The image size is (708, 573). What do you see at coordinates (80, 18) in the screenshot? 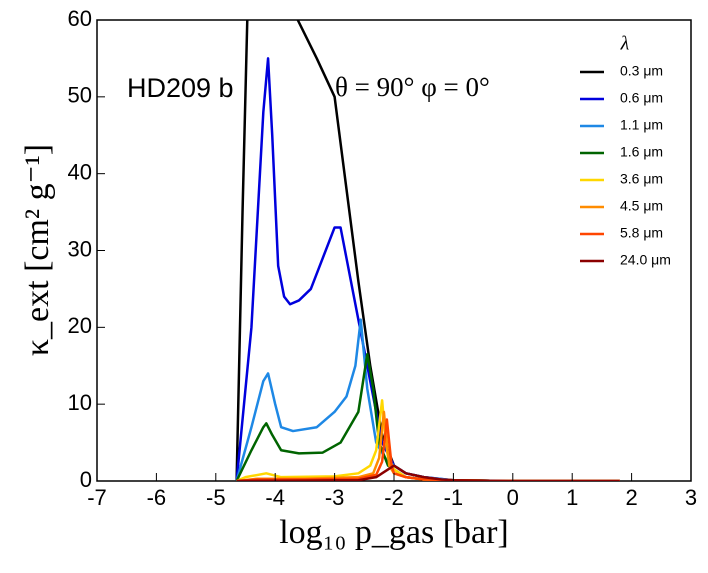
I see `y-tick-label: 60` at bounding box center [80, 18].